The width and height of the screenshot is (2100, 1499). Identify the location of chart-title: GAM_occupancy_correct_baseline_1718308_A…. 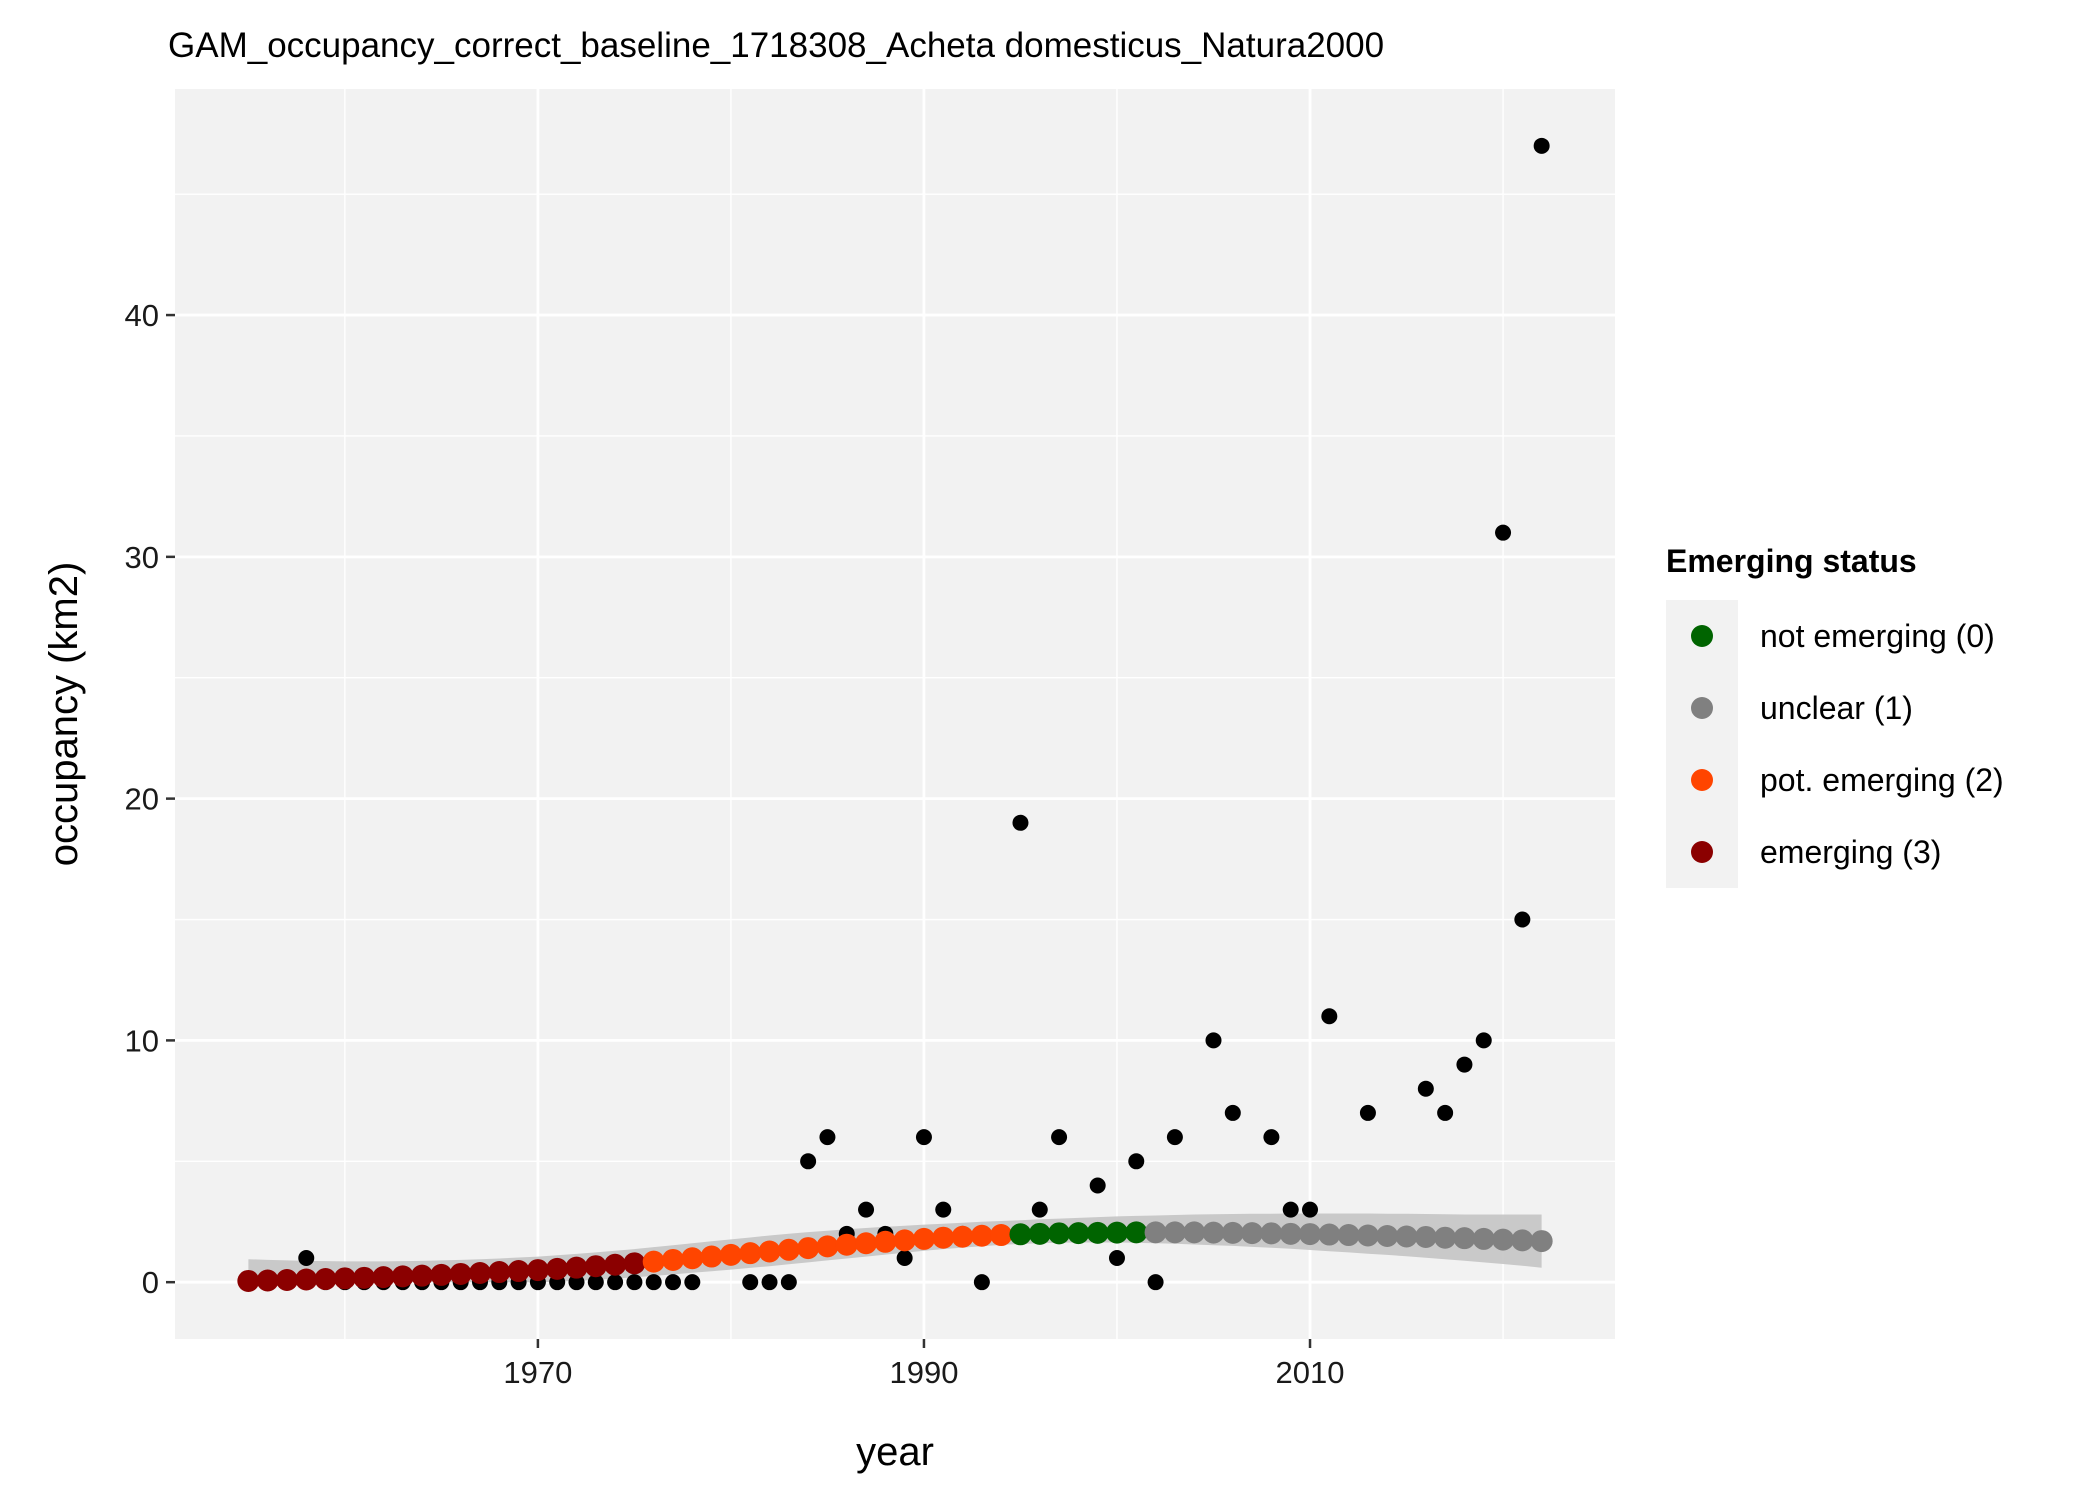
(776, 45).